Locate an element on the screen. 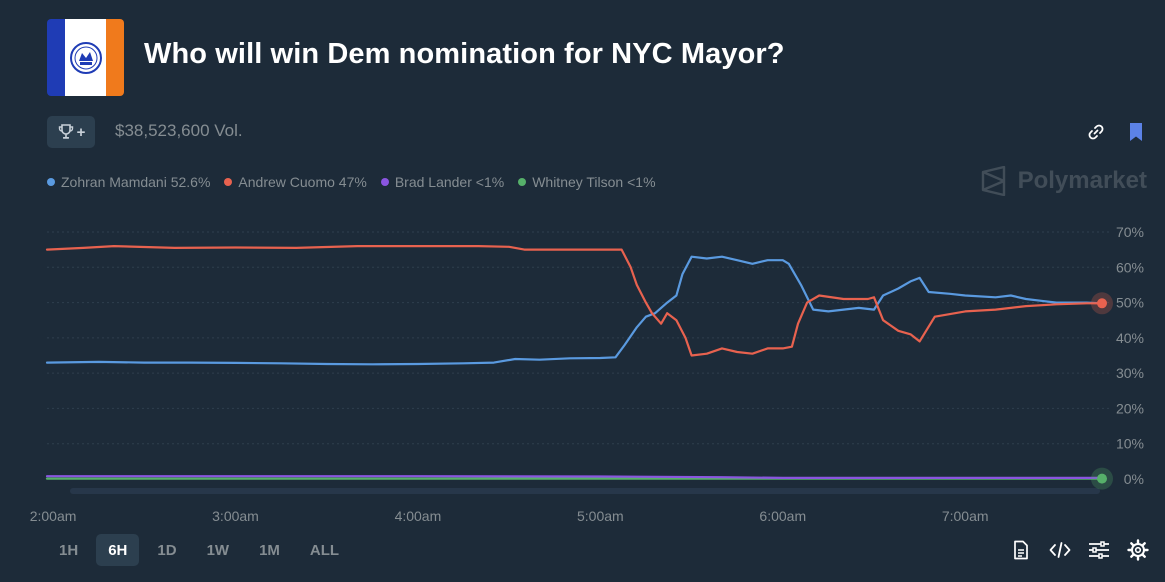 Image resolution: width=1165 pixels, height=582 pixels. legend-item-cuomo: Andrew Cuomo 47% is located at coordinates (295, 182).